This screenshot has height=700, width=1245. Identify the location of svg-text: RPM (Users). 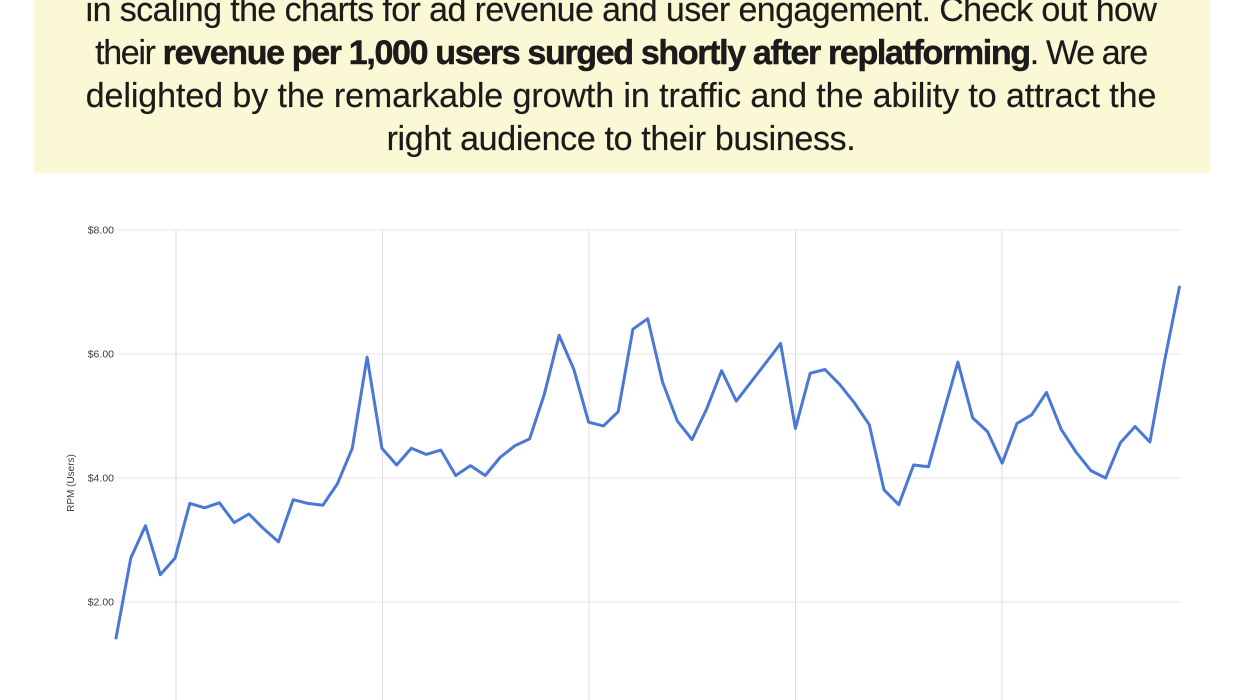
(71, 483).